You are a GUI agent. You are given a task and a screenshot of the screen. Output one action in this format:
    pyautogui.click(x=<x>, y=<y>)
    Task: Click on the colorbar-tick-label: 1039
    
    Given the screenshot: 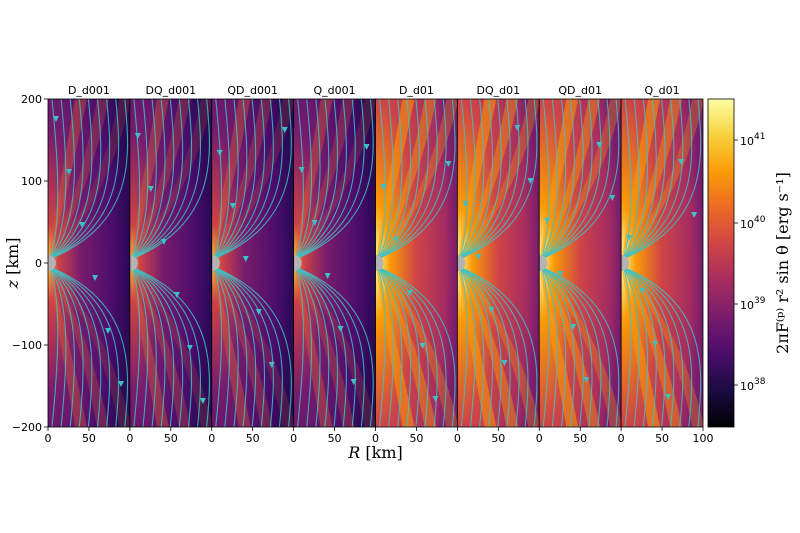 What is the action you would take?
    pyautogui.click(x=753, y=304)
    